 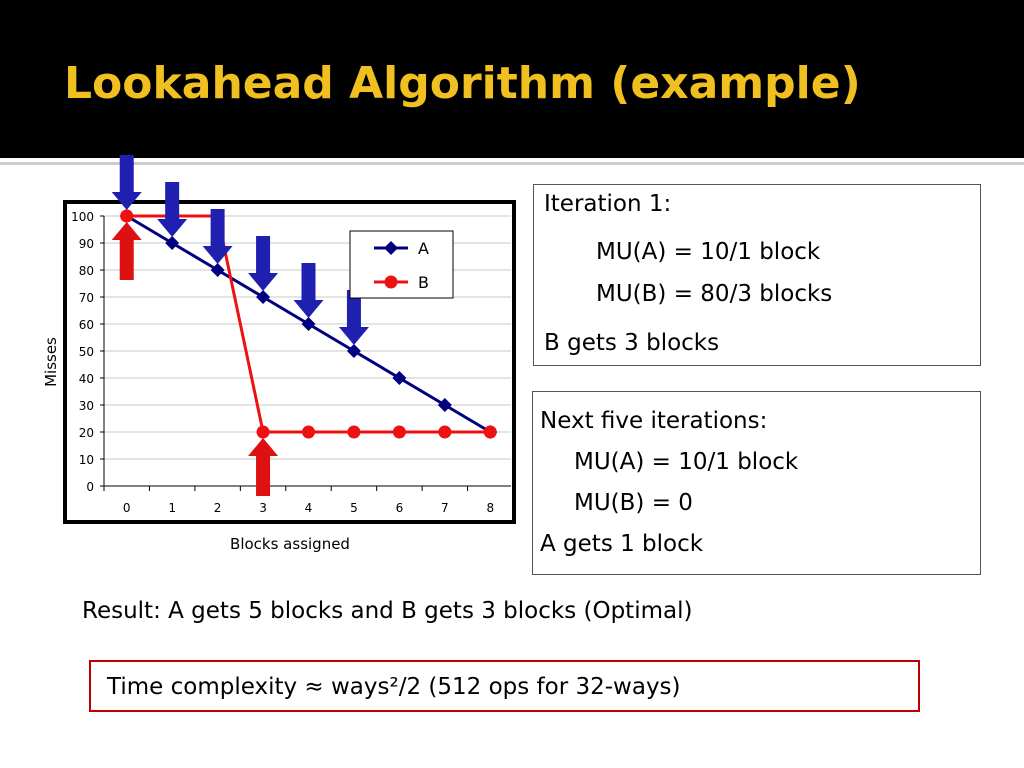 I want to click on y-tick-label: 100, so click(x=82, y=217).